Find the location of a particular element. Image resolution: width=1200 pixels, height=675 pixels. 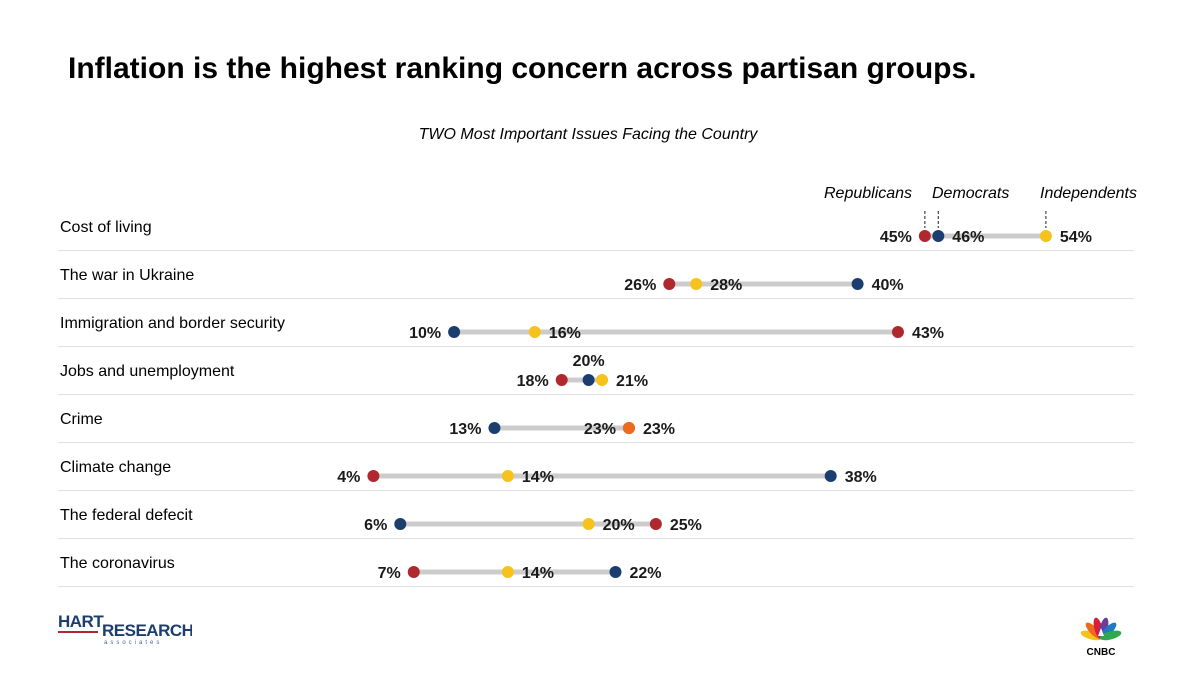

value-label-democrats: 40% is located at coordinates (888, 285).